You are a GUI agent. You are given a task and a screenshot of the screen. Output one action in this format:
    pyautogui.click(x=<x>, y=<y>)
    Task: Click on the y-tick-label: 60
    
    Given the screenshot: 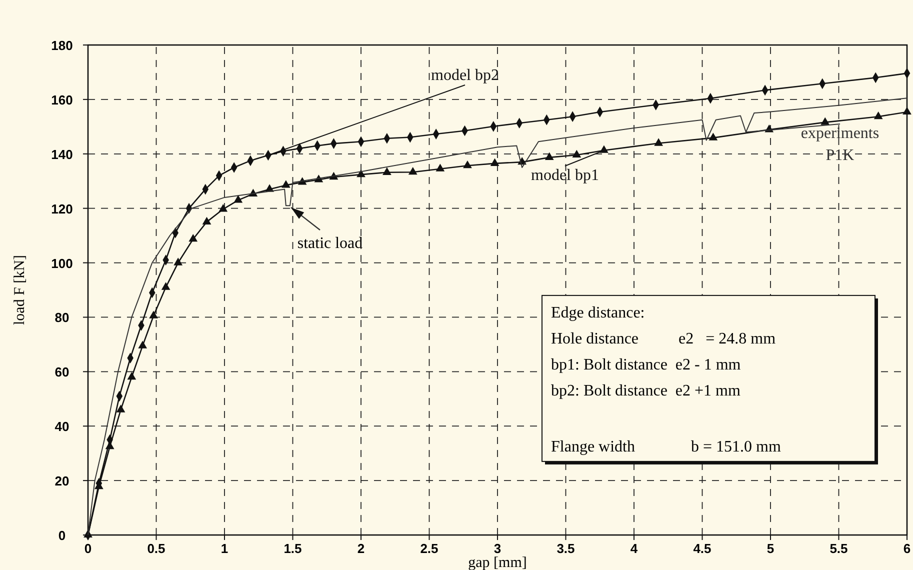 What is the action you would take?
    pyautogui.click(x=62, y=372)
    